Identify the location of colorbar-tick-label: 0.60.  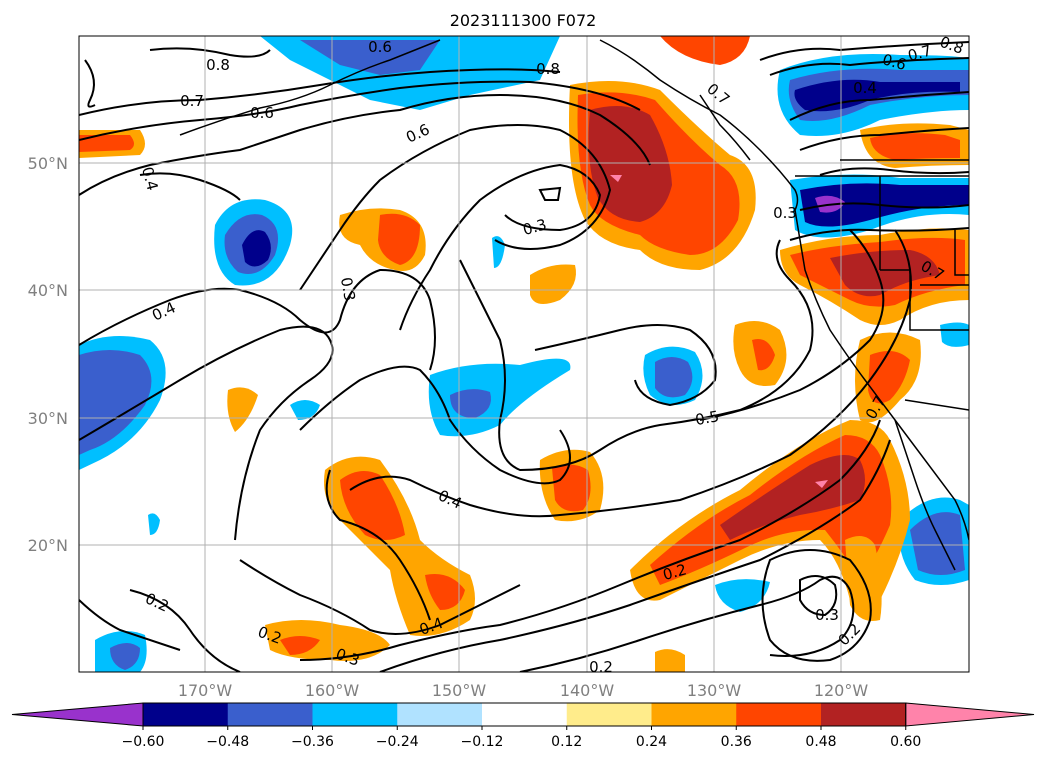
(905, 742).